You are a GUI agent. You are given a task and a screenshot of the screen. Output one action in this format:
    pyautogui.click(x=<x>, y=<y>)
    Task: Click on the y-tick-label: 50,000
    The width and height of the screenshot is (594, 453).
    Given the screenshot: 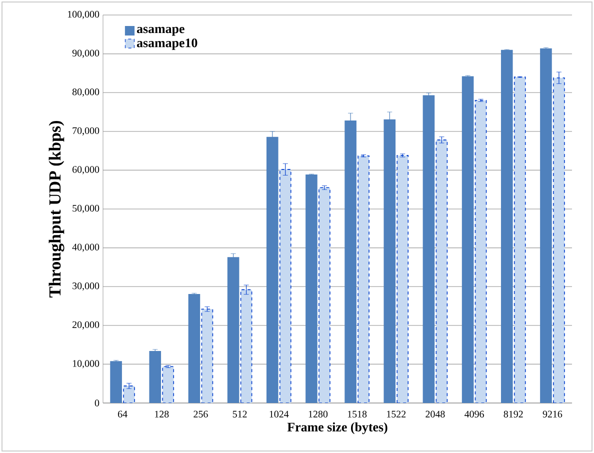 What is the action you would take?
    pyautogui.click(x=86, y=209)
    